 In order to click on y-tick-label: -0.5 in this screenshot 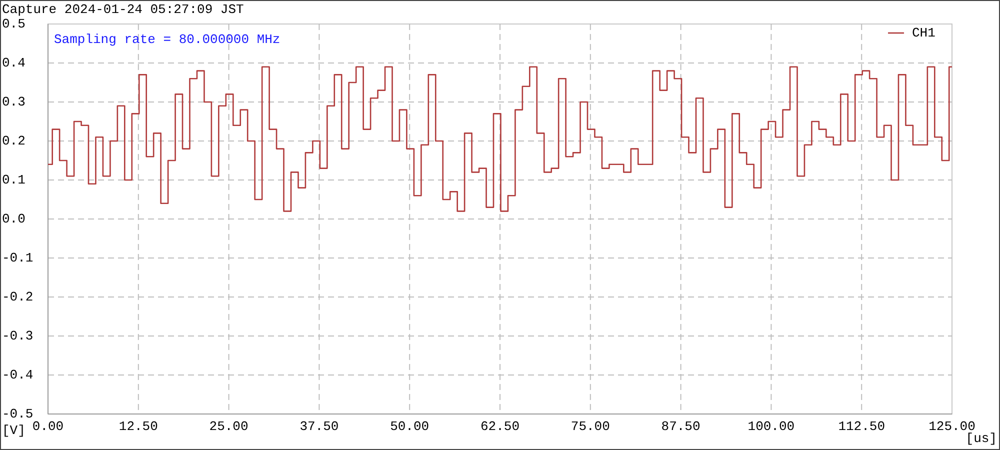, I will do `click(18, 414)`.